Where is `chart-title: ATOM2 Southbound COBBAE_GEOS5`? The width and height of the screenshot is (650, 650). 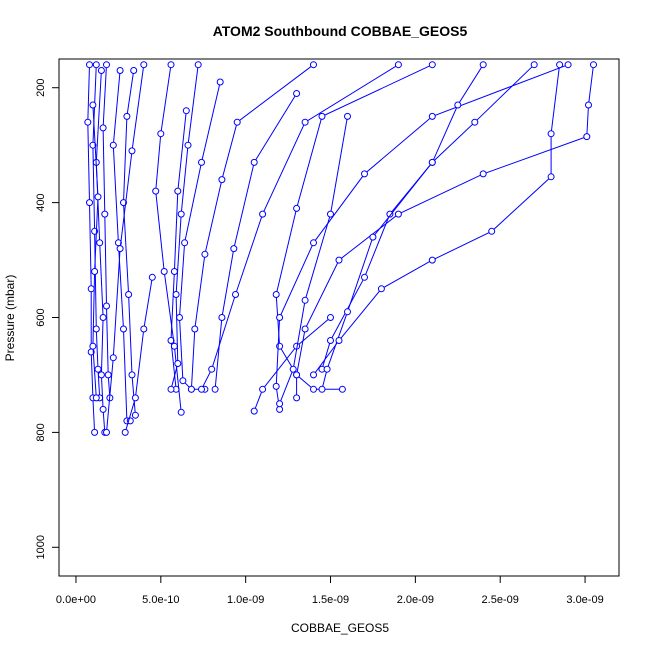
chart-title: ATOM2 Southbound COBBAE_GEOS5 is located at coordinates (340, 31).